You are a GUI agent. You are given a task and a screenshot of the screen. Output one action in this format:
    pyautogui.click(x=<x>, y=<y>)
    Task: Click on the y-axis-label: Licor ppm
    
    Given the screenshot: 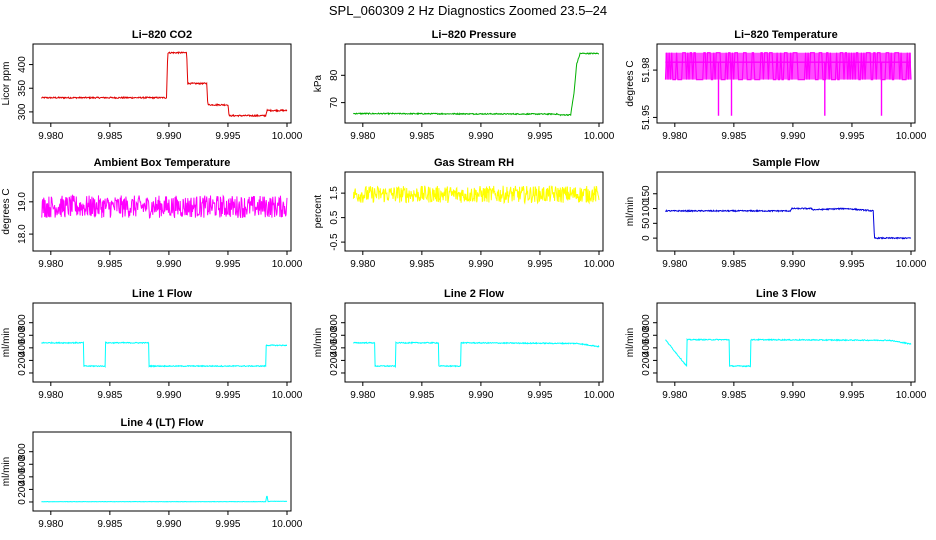 What is the action you would take?
    pyautogui.click(x=6, y=84)
    